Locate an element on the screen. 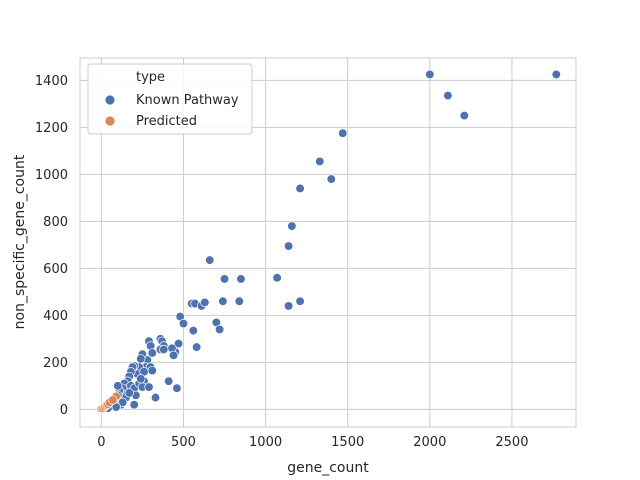  y-tick-label: 600 is located at coordinates (55, 269).